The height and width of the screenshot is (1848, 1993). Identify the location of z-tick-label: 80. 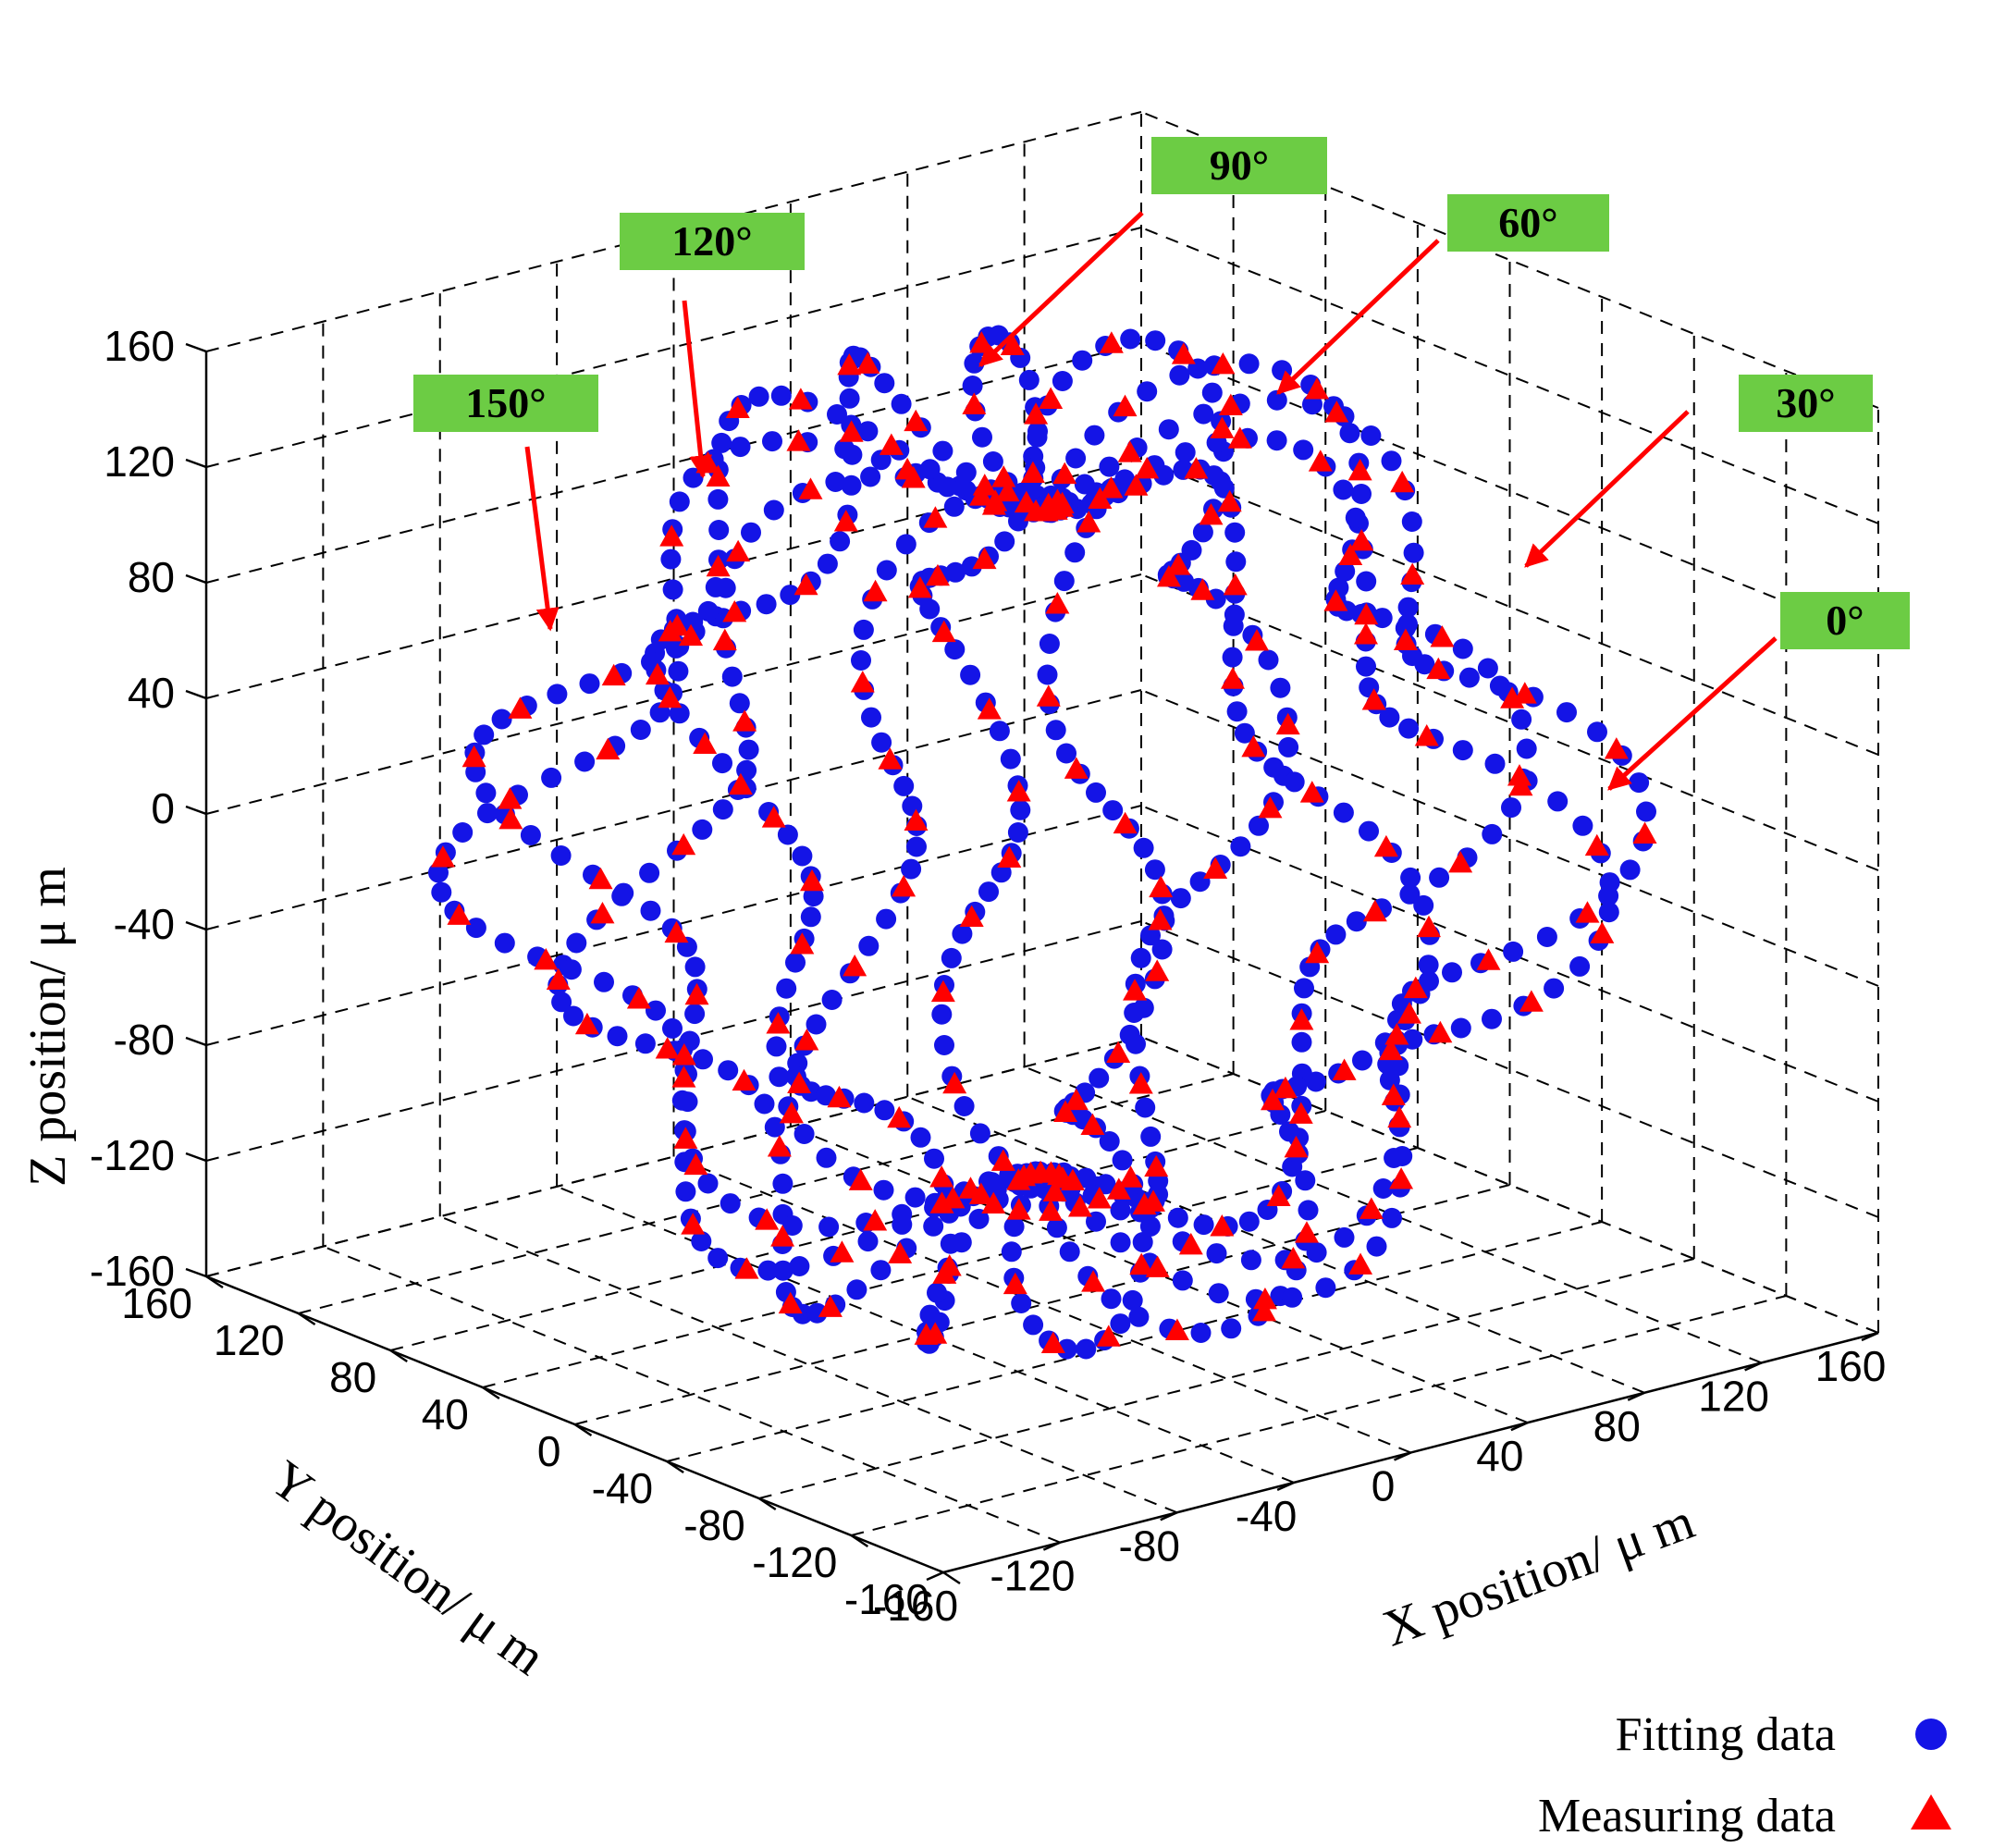
(151, 577).